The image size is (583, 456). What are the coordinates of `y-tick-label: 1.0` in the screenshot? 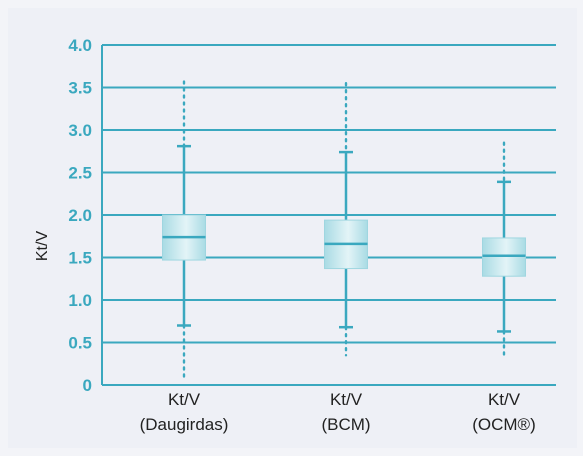 It's located at (80, 300).